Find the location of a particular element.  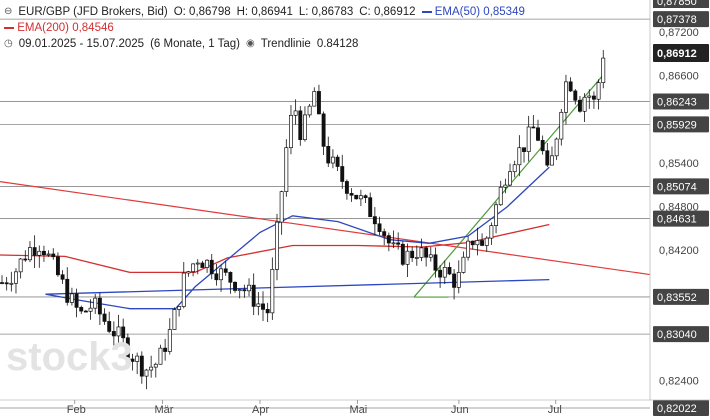

ema50-legend: EMA(50) 0,85349 is located at coordinates (473, 12).